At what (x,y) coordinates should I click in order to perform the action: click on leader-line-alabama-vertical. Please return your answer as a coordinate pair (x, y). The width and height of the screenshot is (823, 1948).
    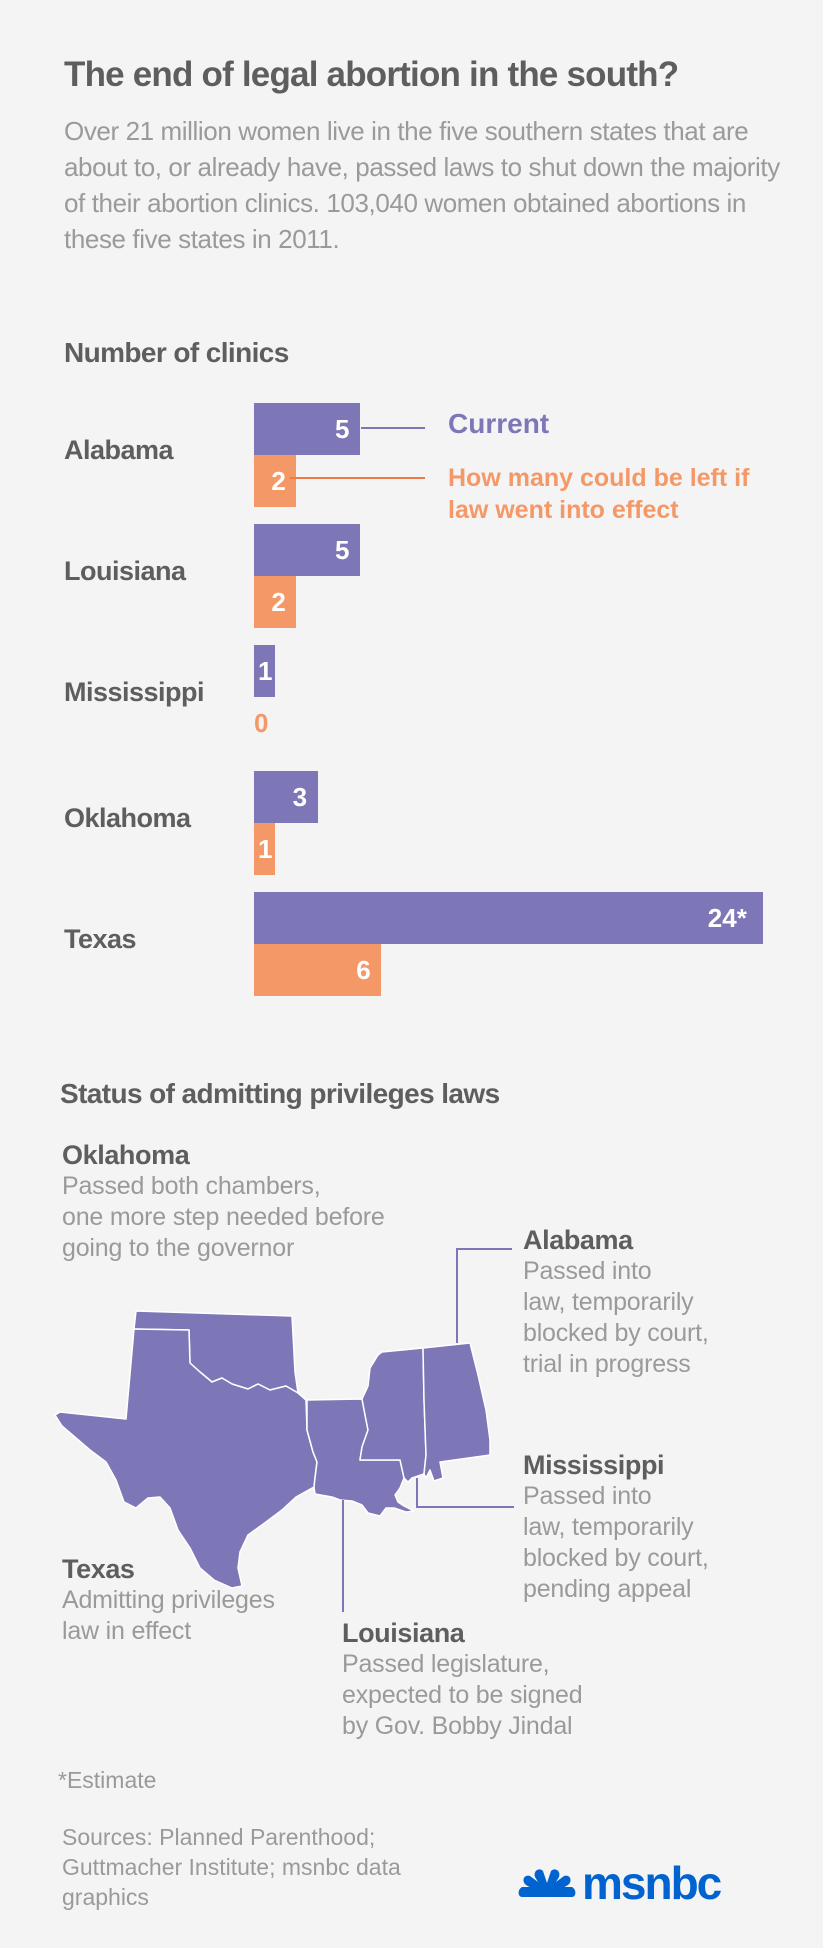
    Looking at the image, I should click on (457, 1295).